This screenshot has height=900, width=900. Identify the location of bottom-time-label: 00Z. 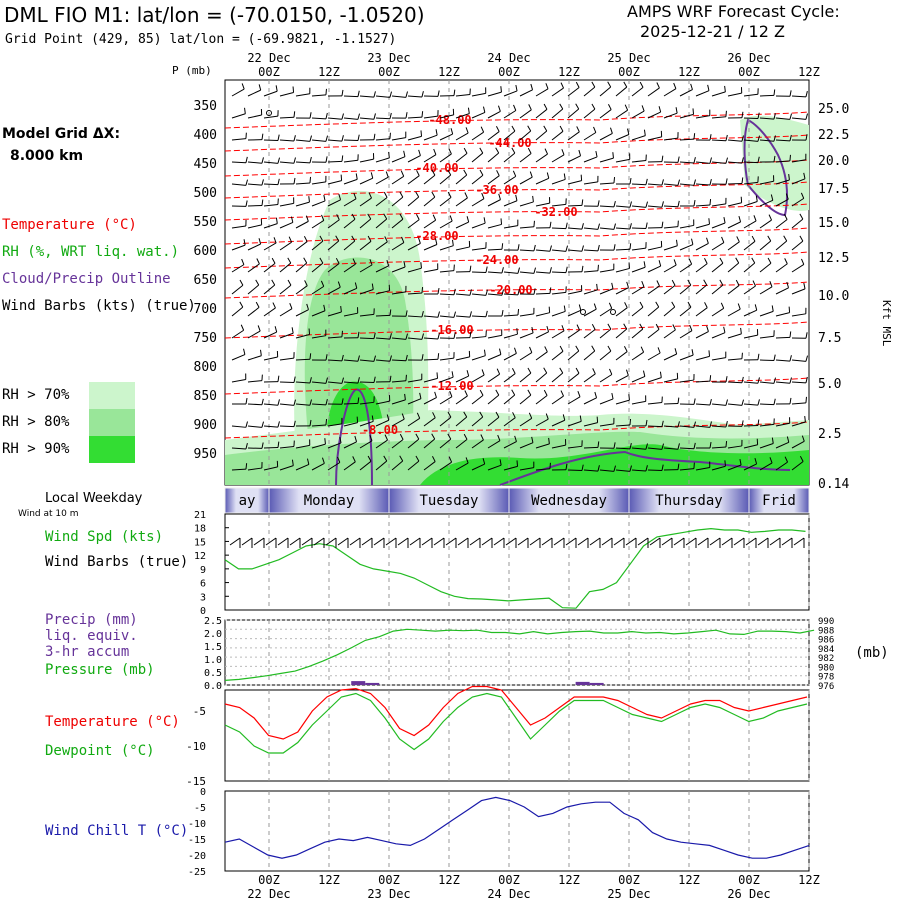
(389, 880).